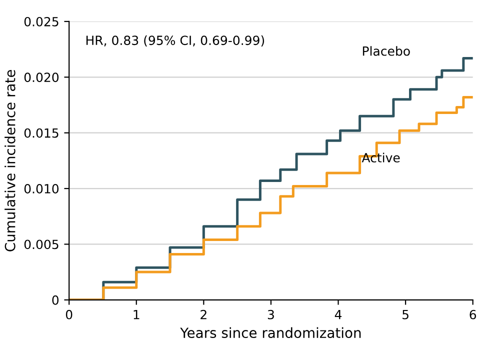 Image resolution: width=490 pixels, height=352 pixels. What do you see at coordinates (270, 332) in the screenshot?
I see `x-axis-title: Years since randomization` at bounding box center [270, 332].